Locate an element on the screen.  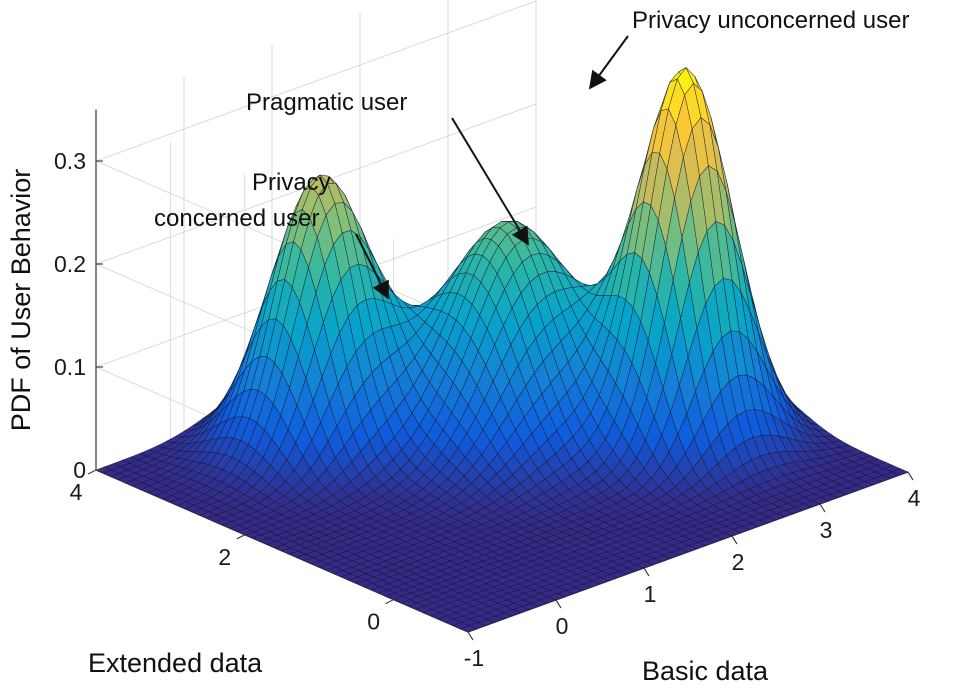
x-axis-ticks: -1 0 1 2 3 4 is located at coordinates (692, 571).